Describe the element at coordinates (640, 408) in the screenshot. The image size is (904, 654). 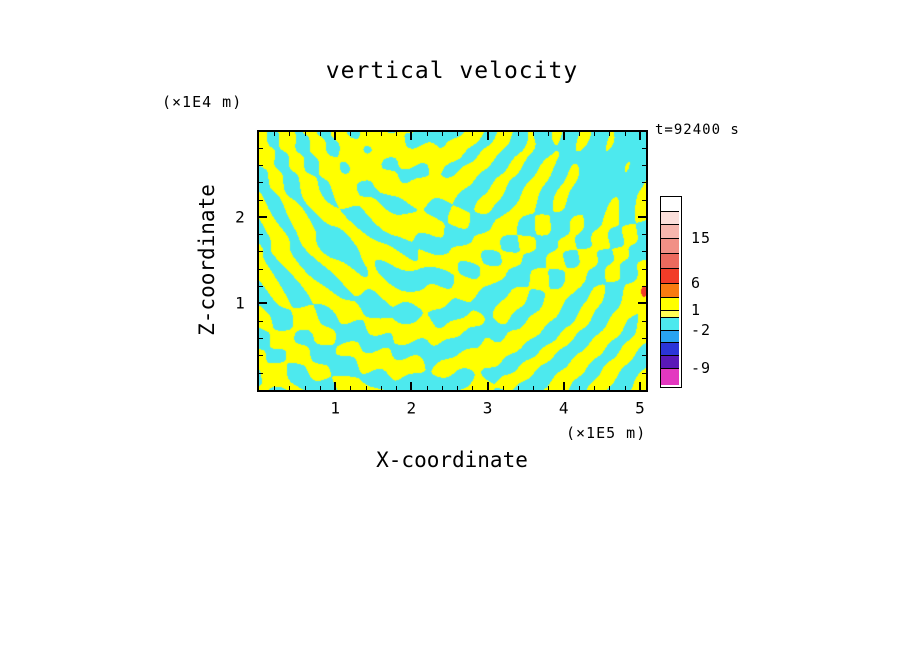
I see `x-tick-label: 5` at that location.